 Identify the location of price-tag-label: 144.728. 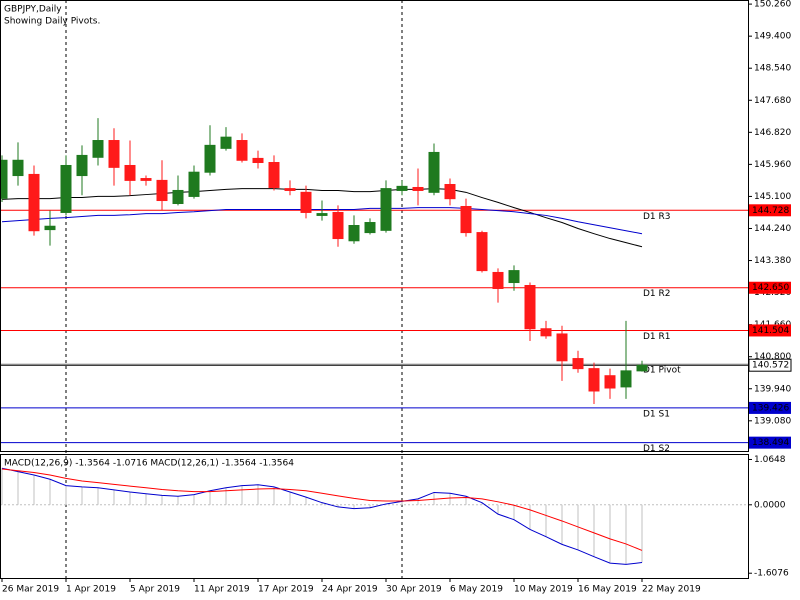
(770, 211).